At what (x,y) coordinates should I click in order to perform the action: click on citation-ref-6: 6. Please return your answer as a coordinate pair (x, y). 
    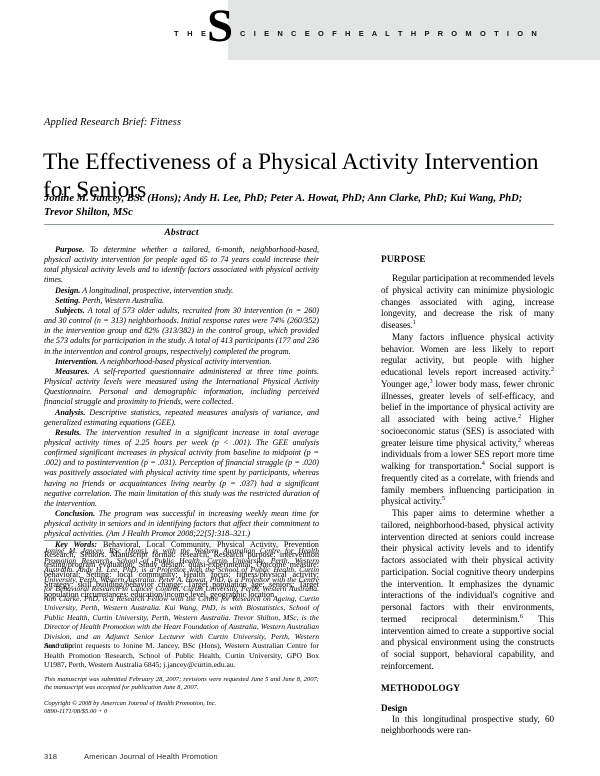
    Looking at the image, I should click on (521, 616).